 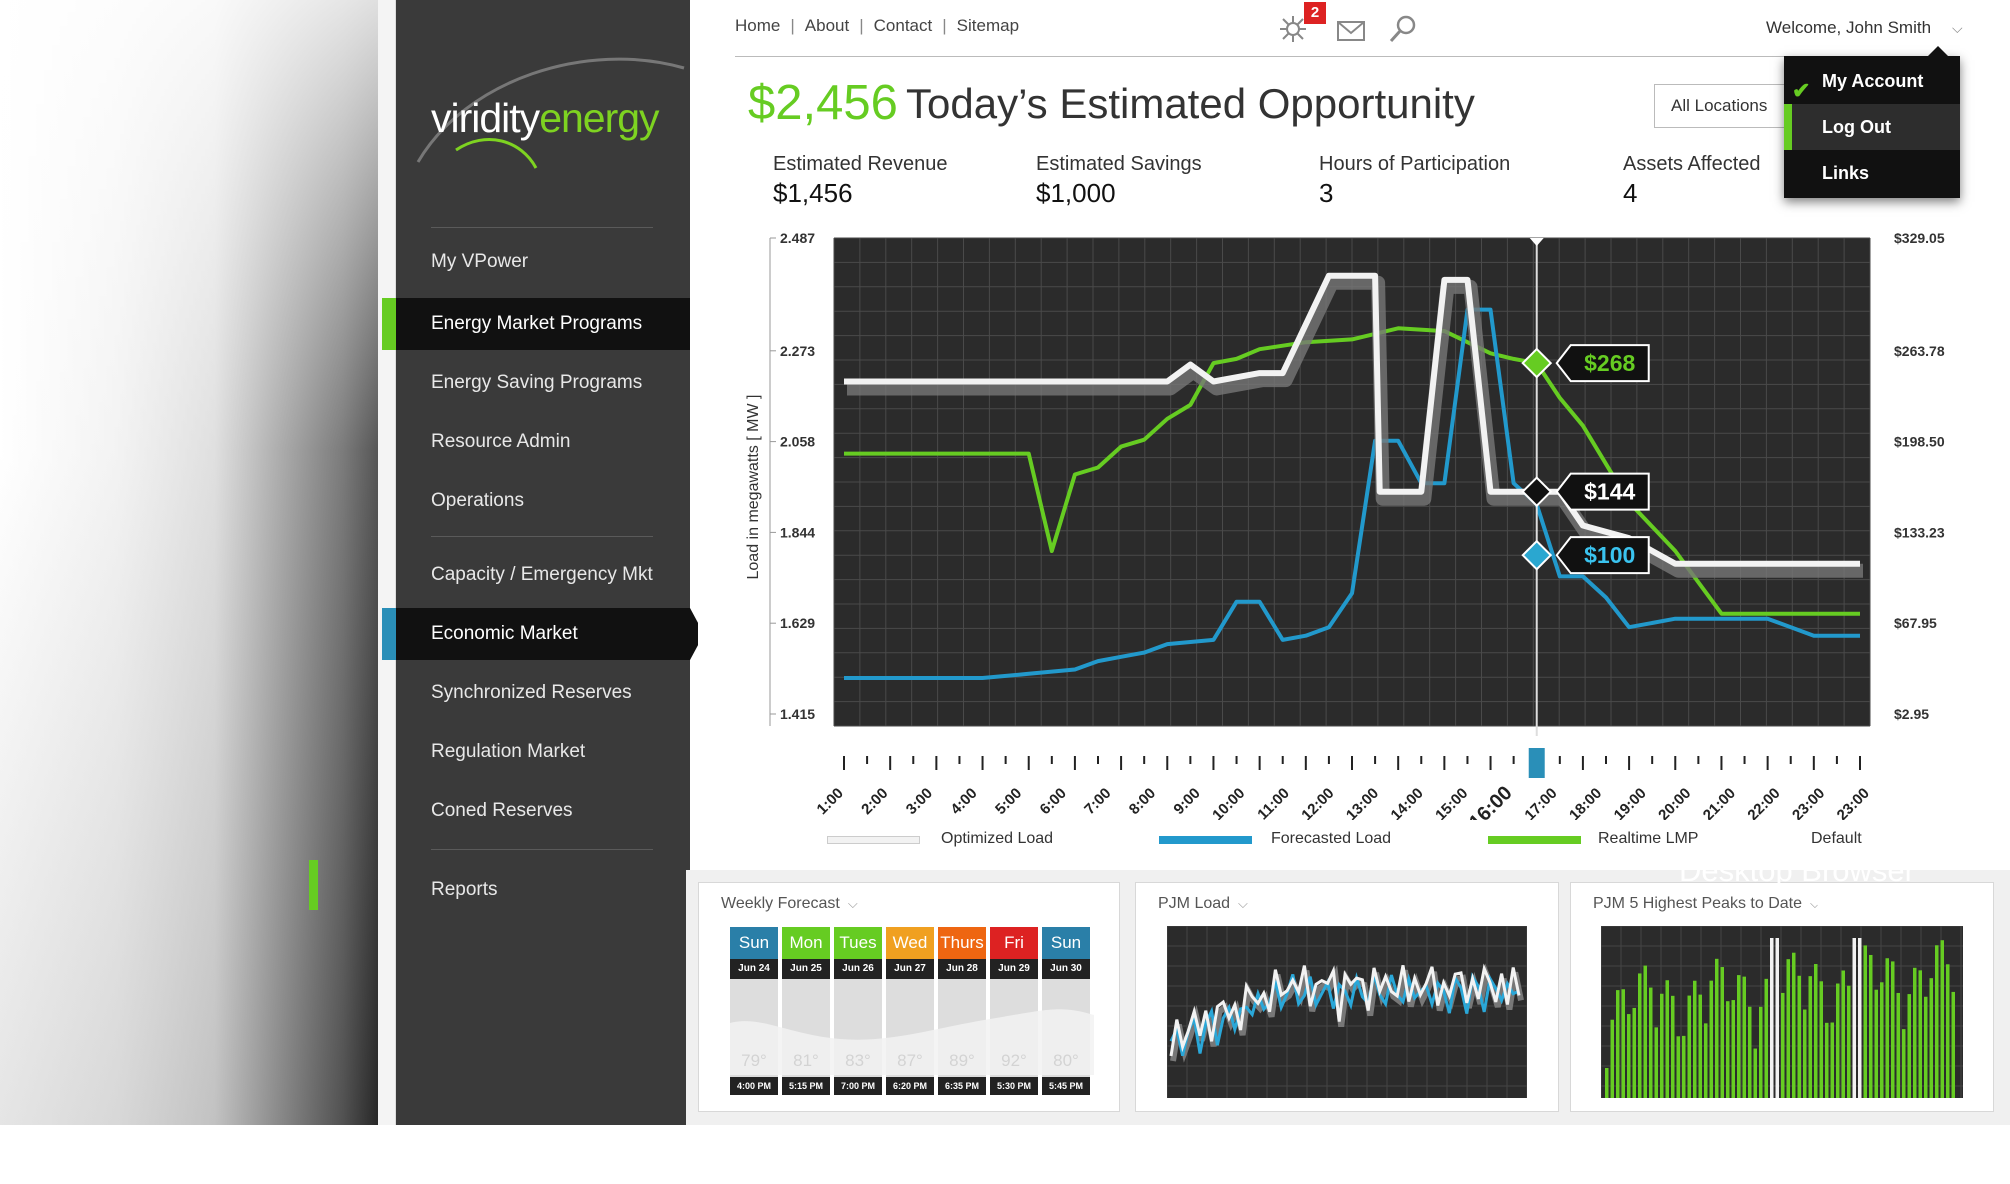 I want to click on forecast-day-name: Tues, so click(x=858, y=943).